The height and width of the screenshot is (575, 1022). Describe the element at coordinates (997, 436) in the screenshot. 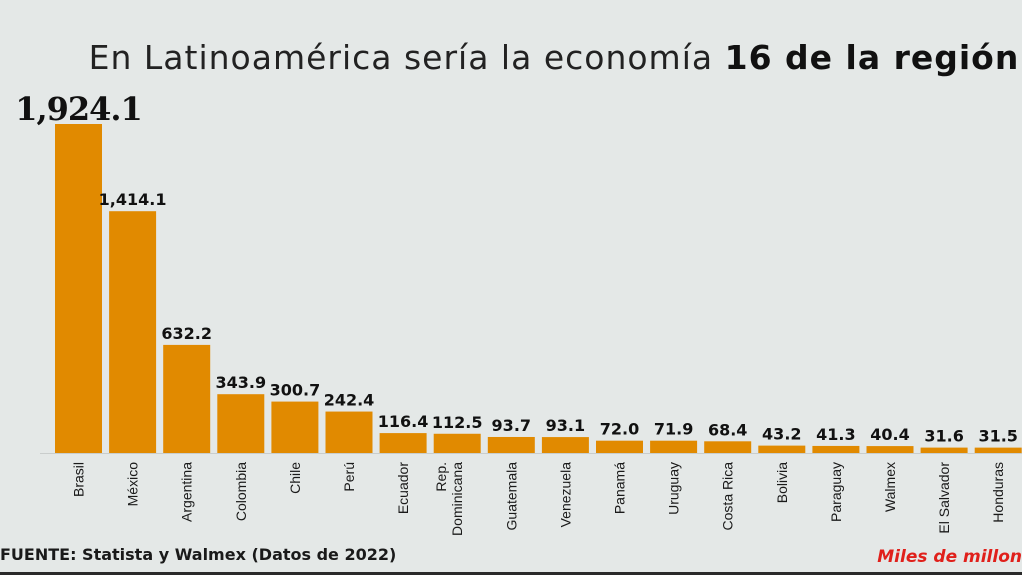

I see `value-label-honduras: 31.5` at that location.